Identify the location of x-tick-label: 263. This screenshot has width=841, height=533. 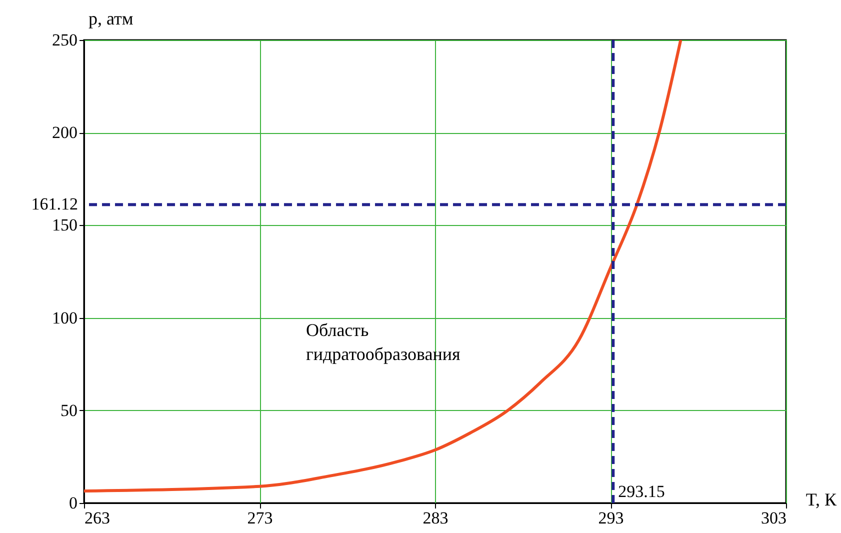
(97, 518).